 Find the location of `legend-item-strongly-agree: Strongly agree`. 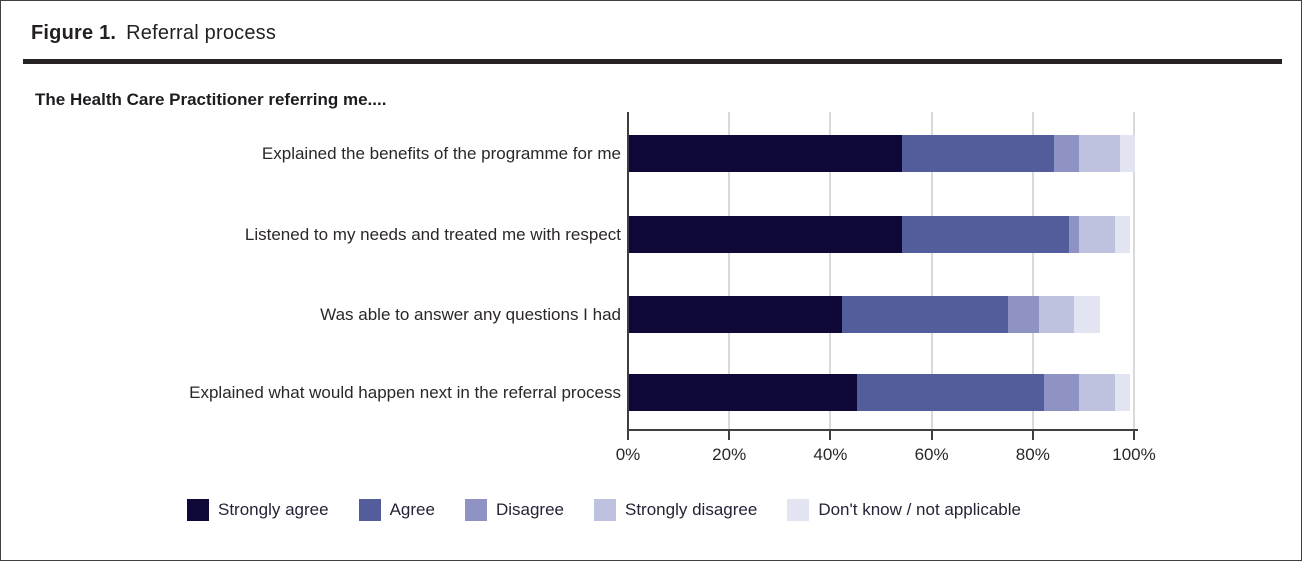

legend-item-strongly-agree: Strongly agree is located at coordinates (258, 510).